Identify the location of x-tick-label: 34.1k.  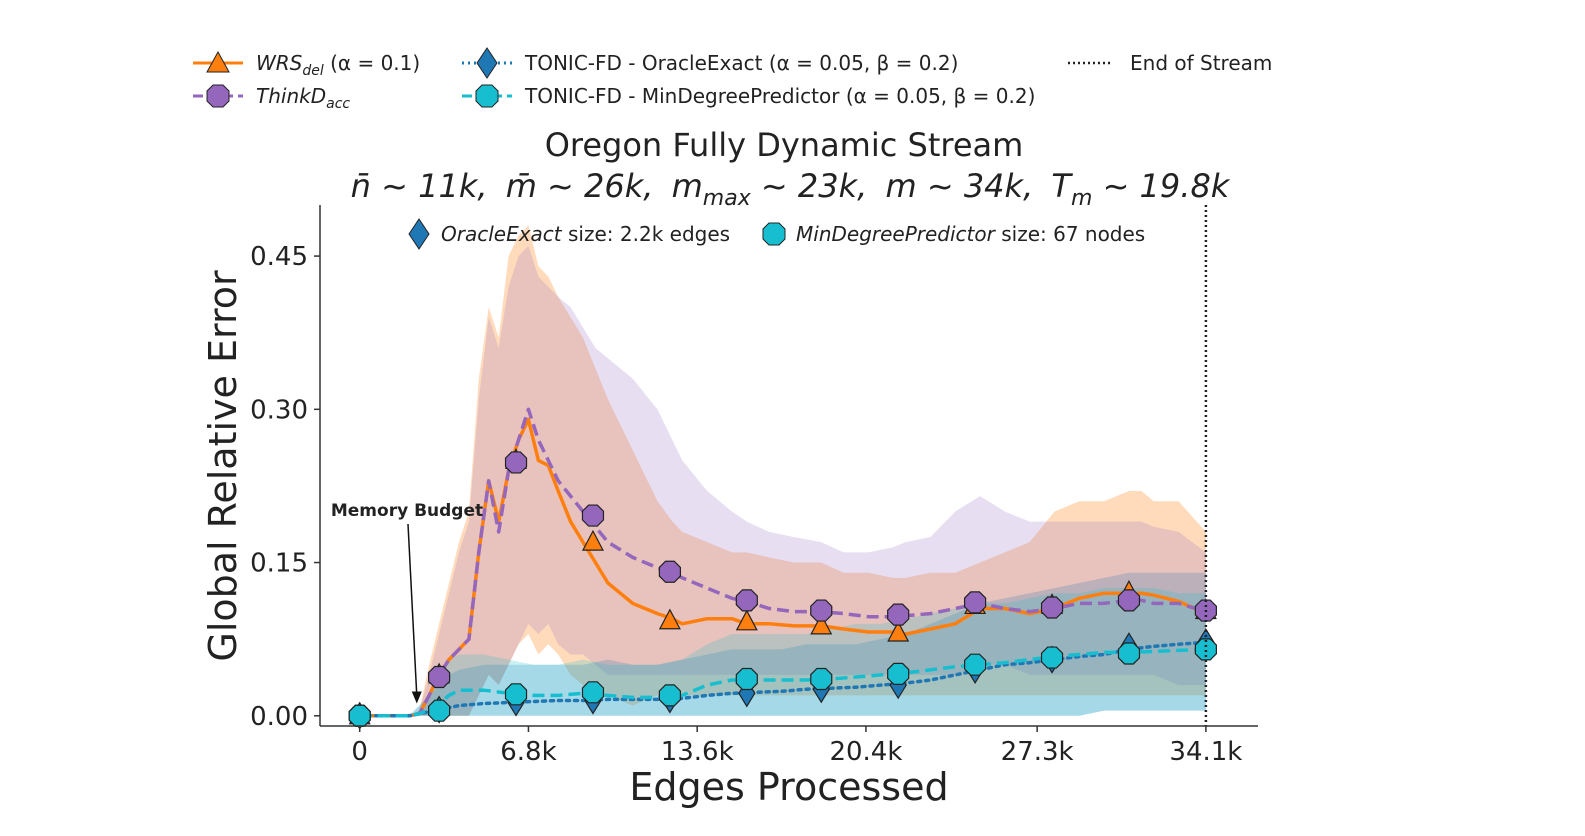
(1205, 752).